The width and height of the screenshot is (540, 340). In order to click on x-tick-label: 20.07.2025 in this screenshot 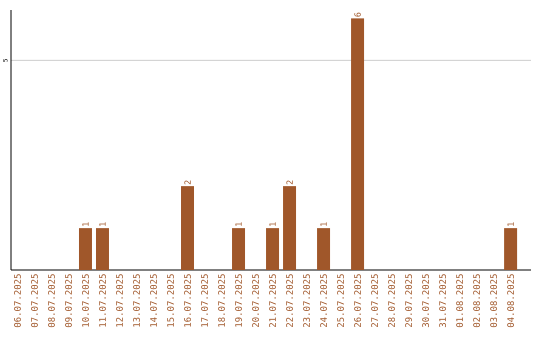, I will do `click(255, 301)`.